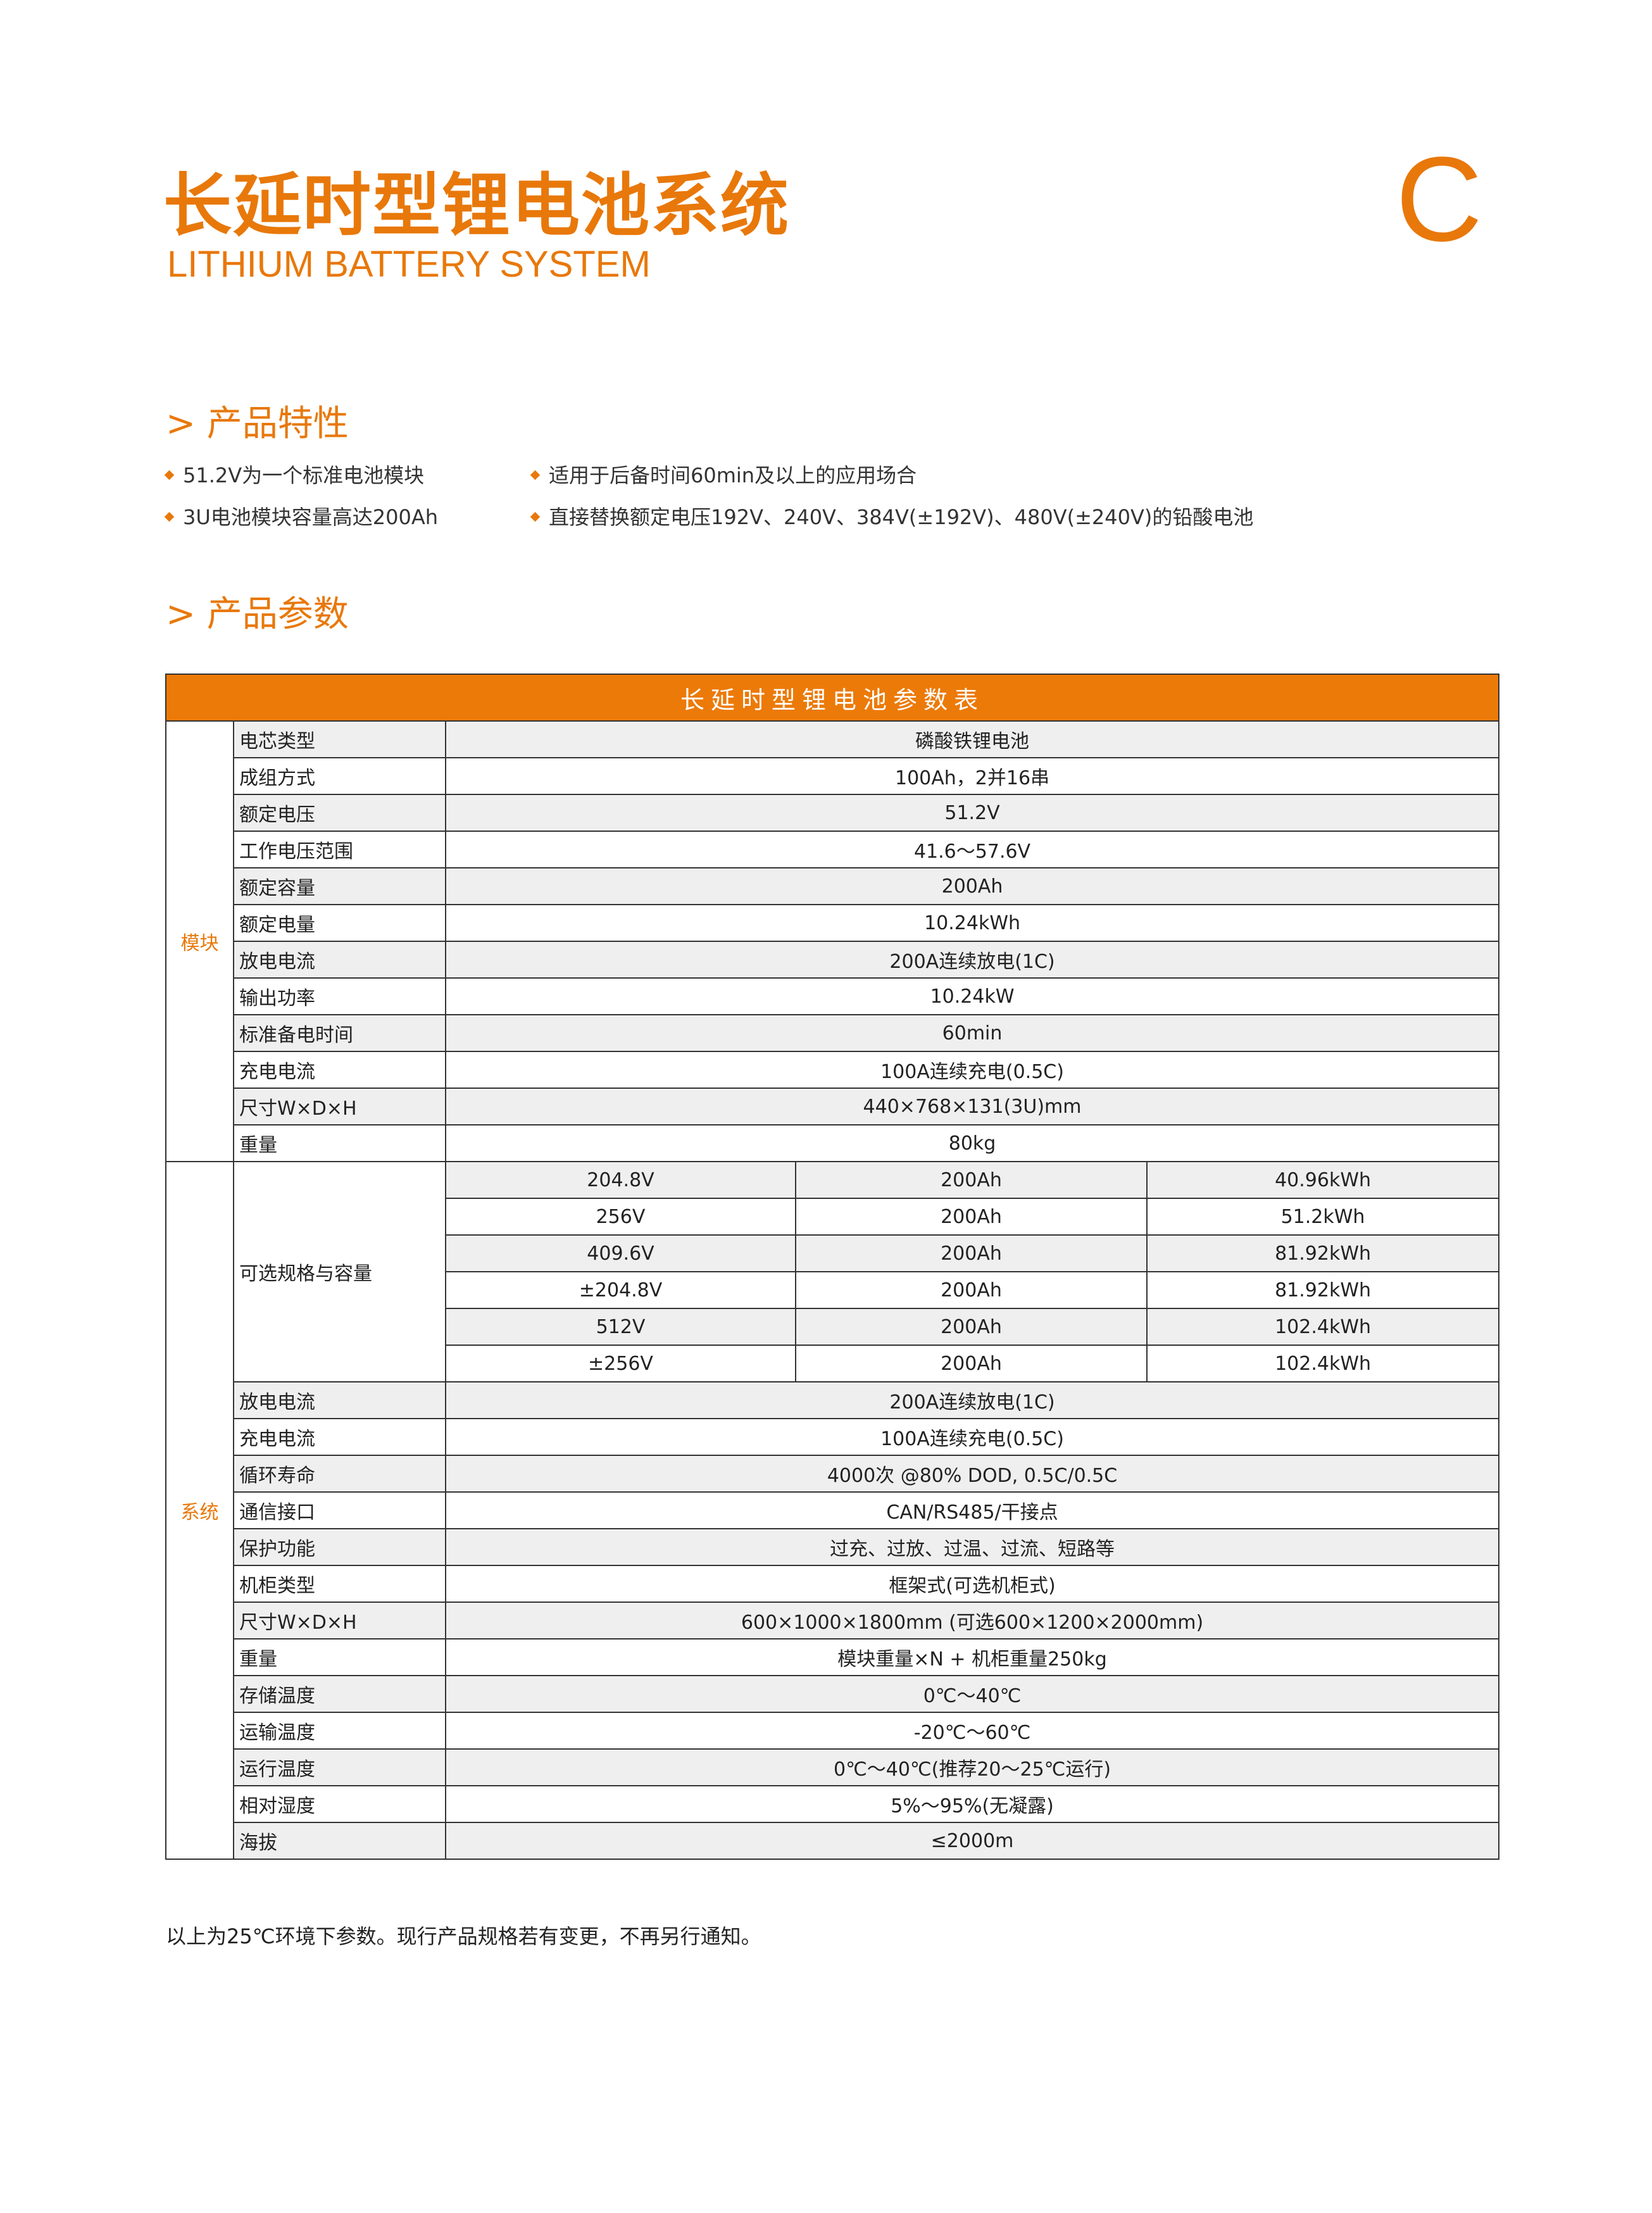  I want to click on table-row: 相对湿度 5%～95%(无凝露), so click(833, 1804).